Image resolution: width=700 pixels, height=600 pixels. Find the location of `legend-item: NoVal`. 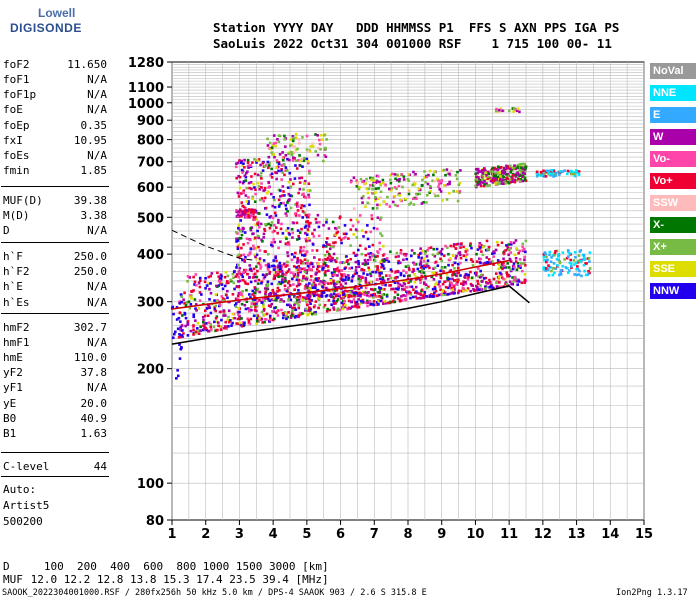

legend-item: NoVal is located at coordinates (673, 71).